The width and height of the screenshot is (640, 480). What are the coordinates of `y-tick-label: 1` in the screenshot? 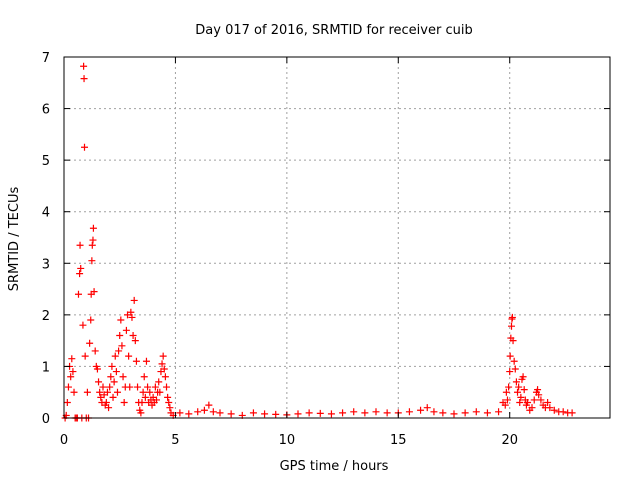 It's located at (46, 367).